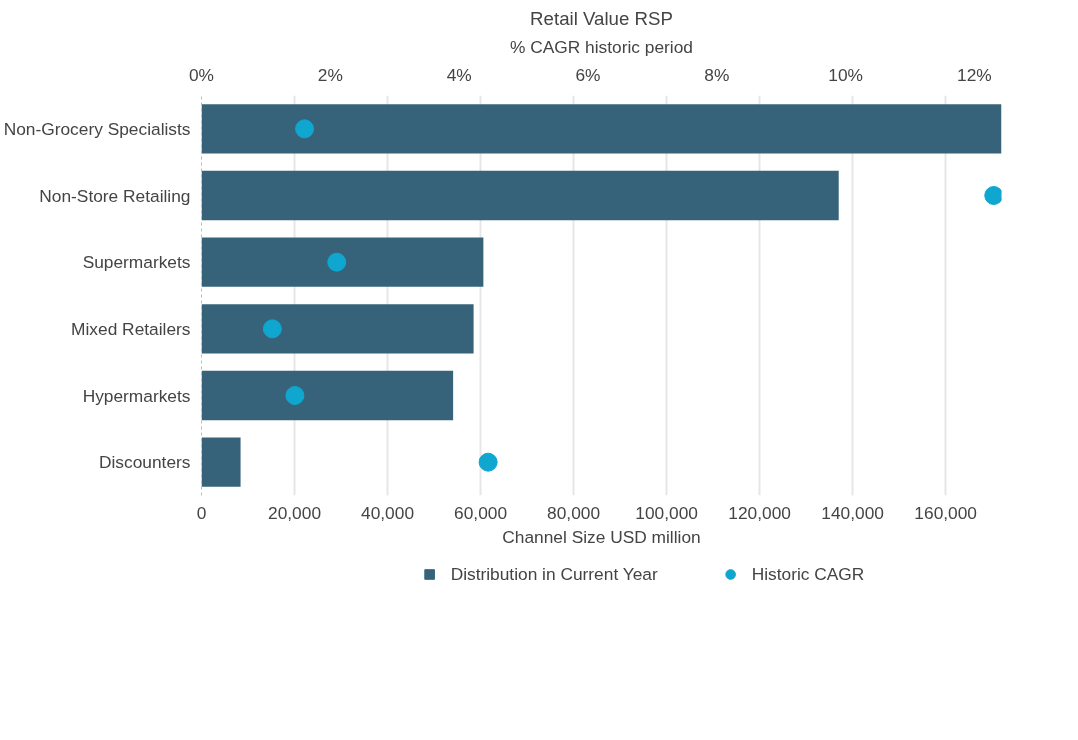 This screenshot has height=740, width=1078. What do you see at coordinates (574, 512) in the screenshot?
I see `x-tick-label: 80,000` at bounding box center [574, 512].